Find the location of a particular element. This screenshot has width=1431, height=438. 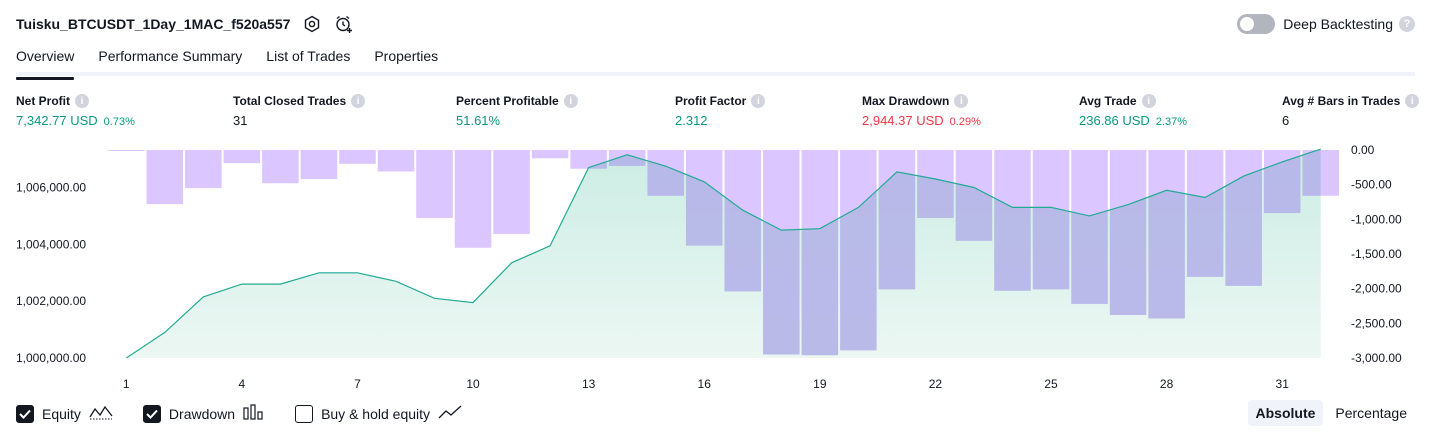

percentage-button: Percentage is located at coordinates (1371, 413).